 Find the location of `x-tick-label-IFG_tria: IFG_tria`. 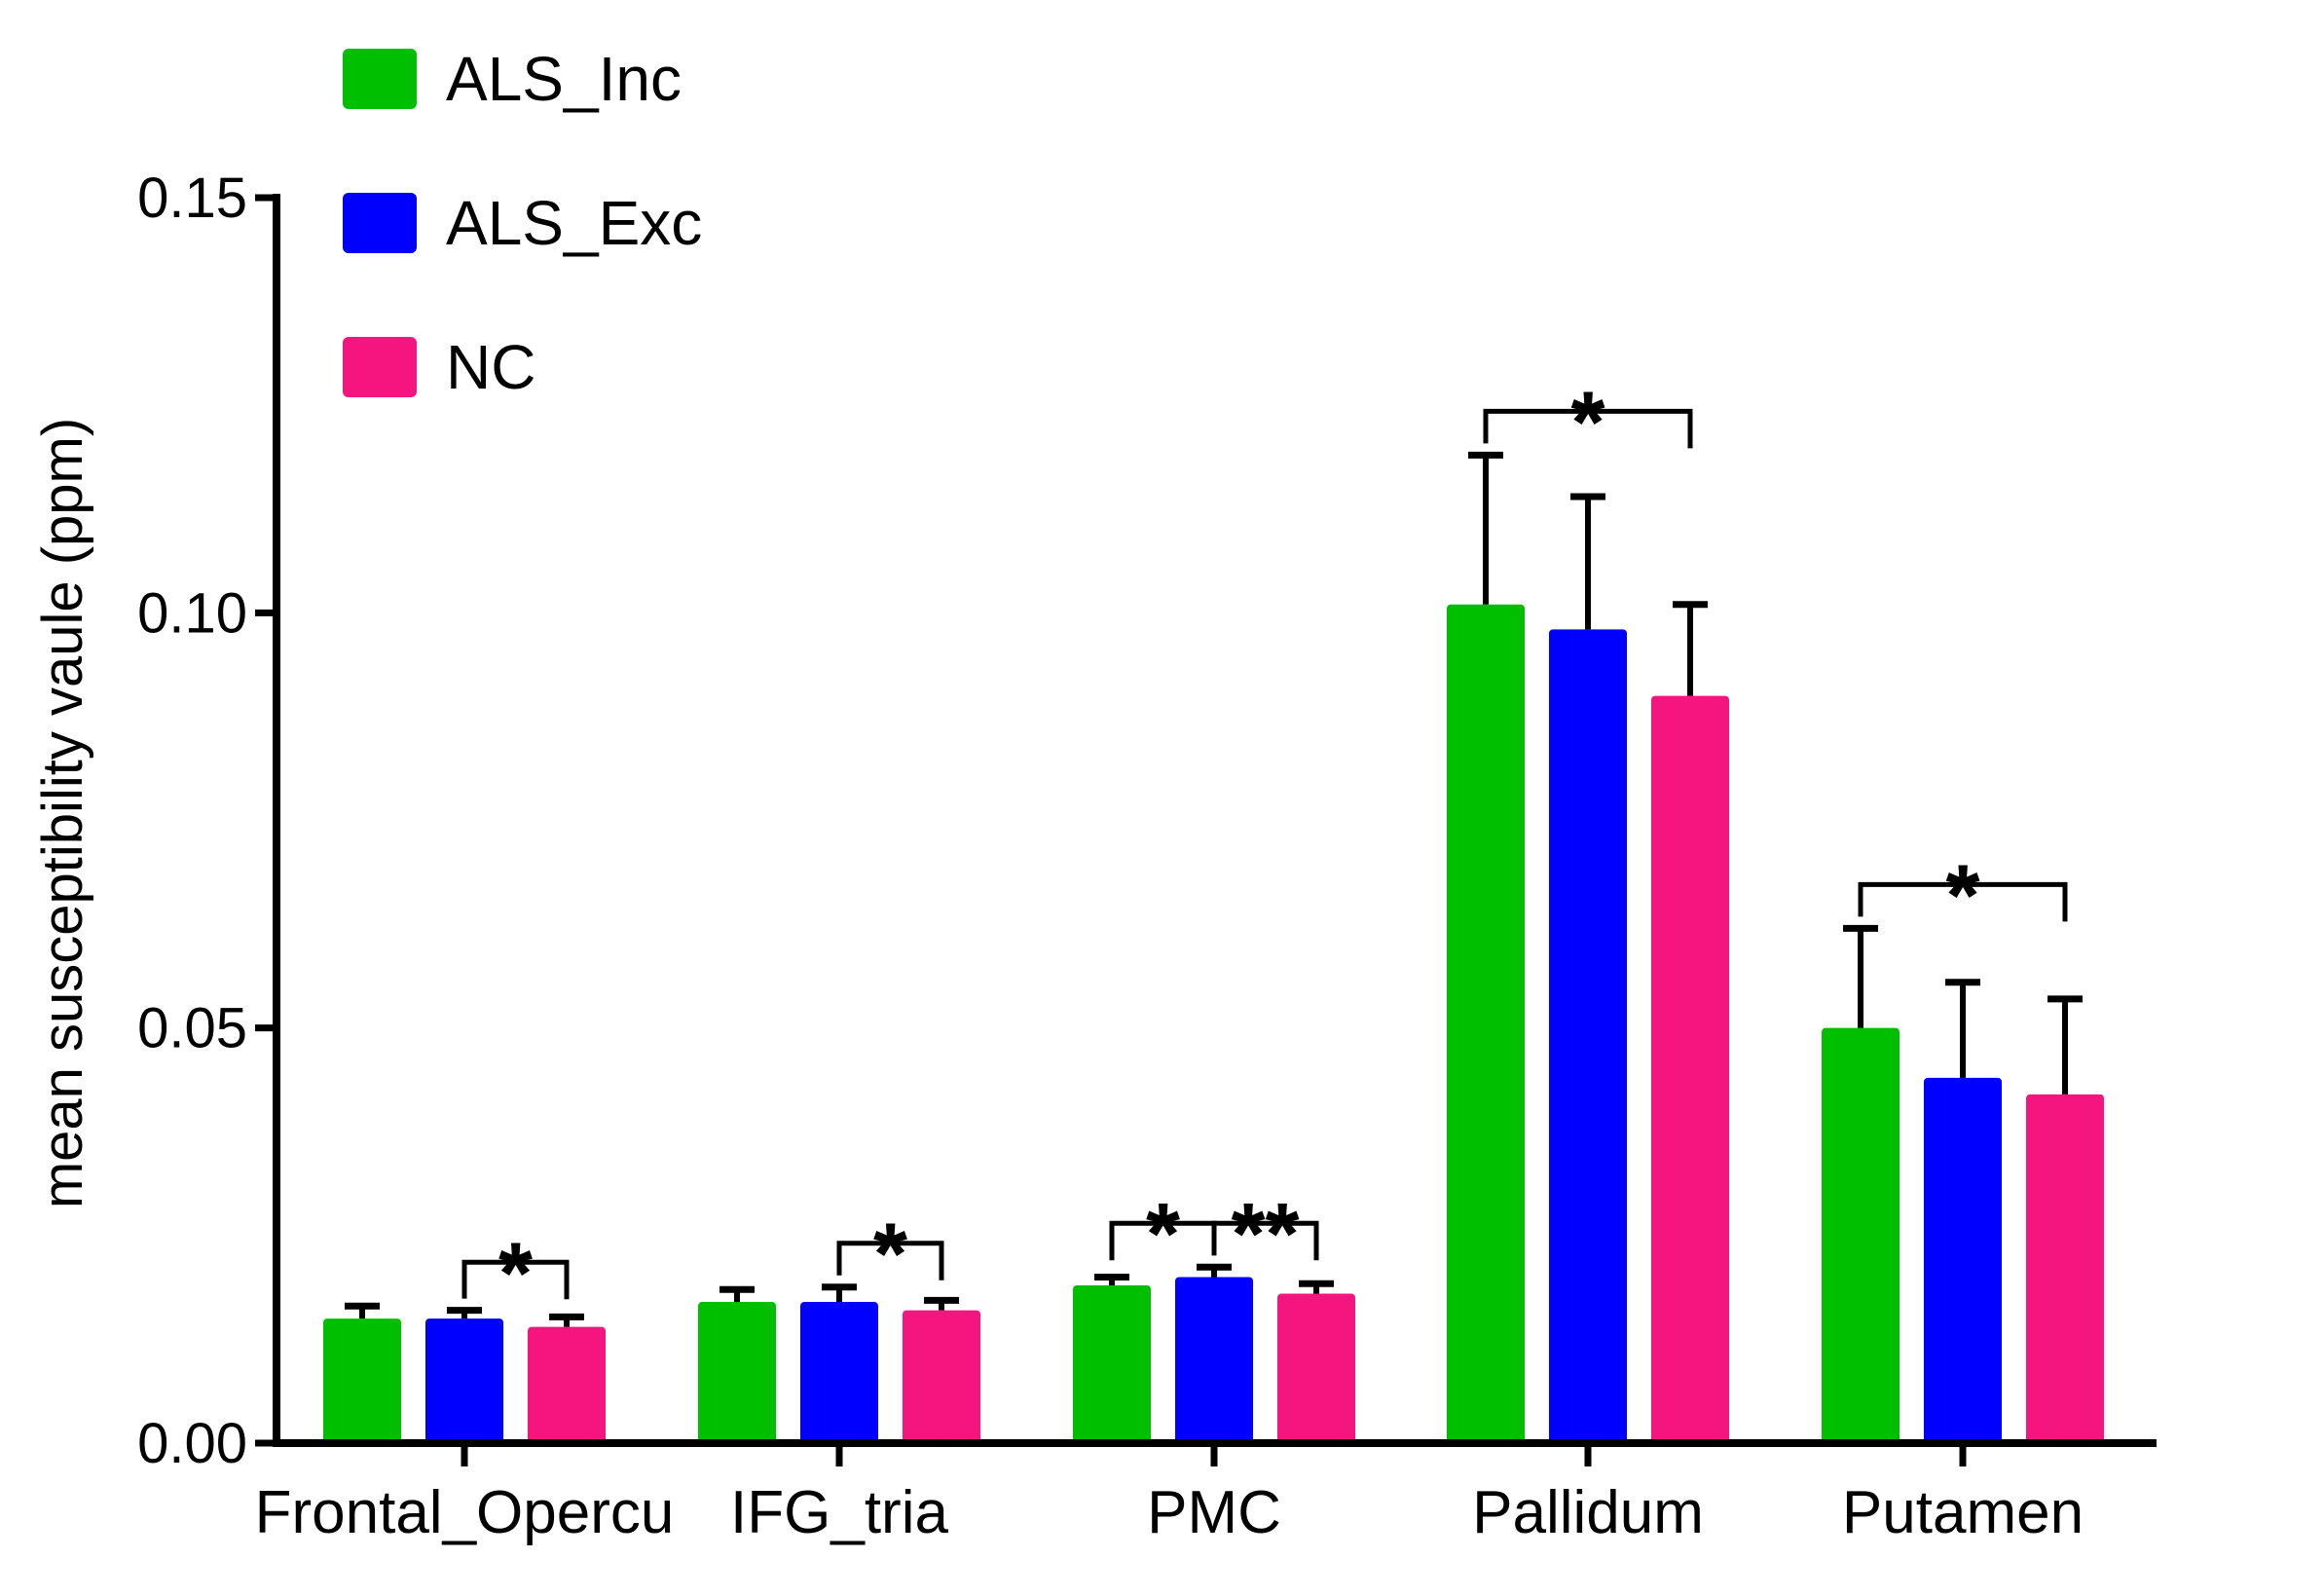

x-tick-label-IFG_tria: IFG_tria is located at coordinates (839, 1512).